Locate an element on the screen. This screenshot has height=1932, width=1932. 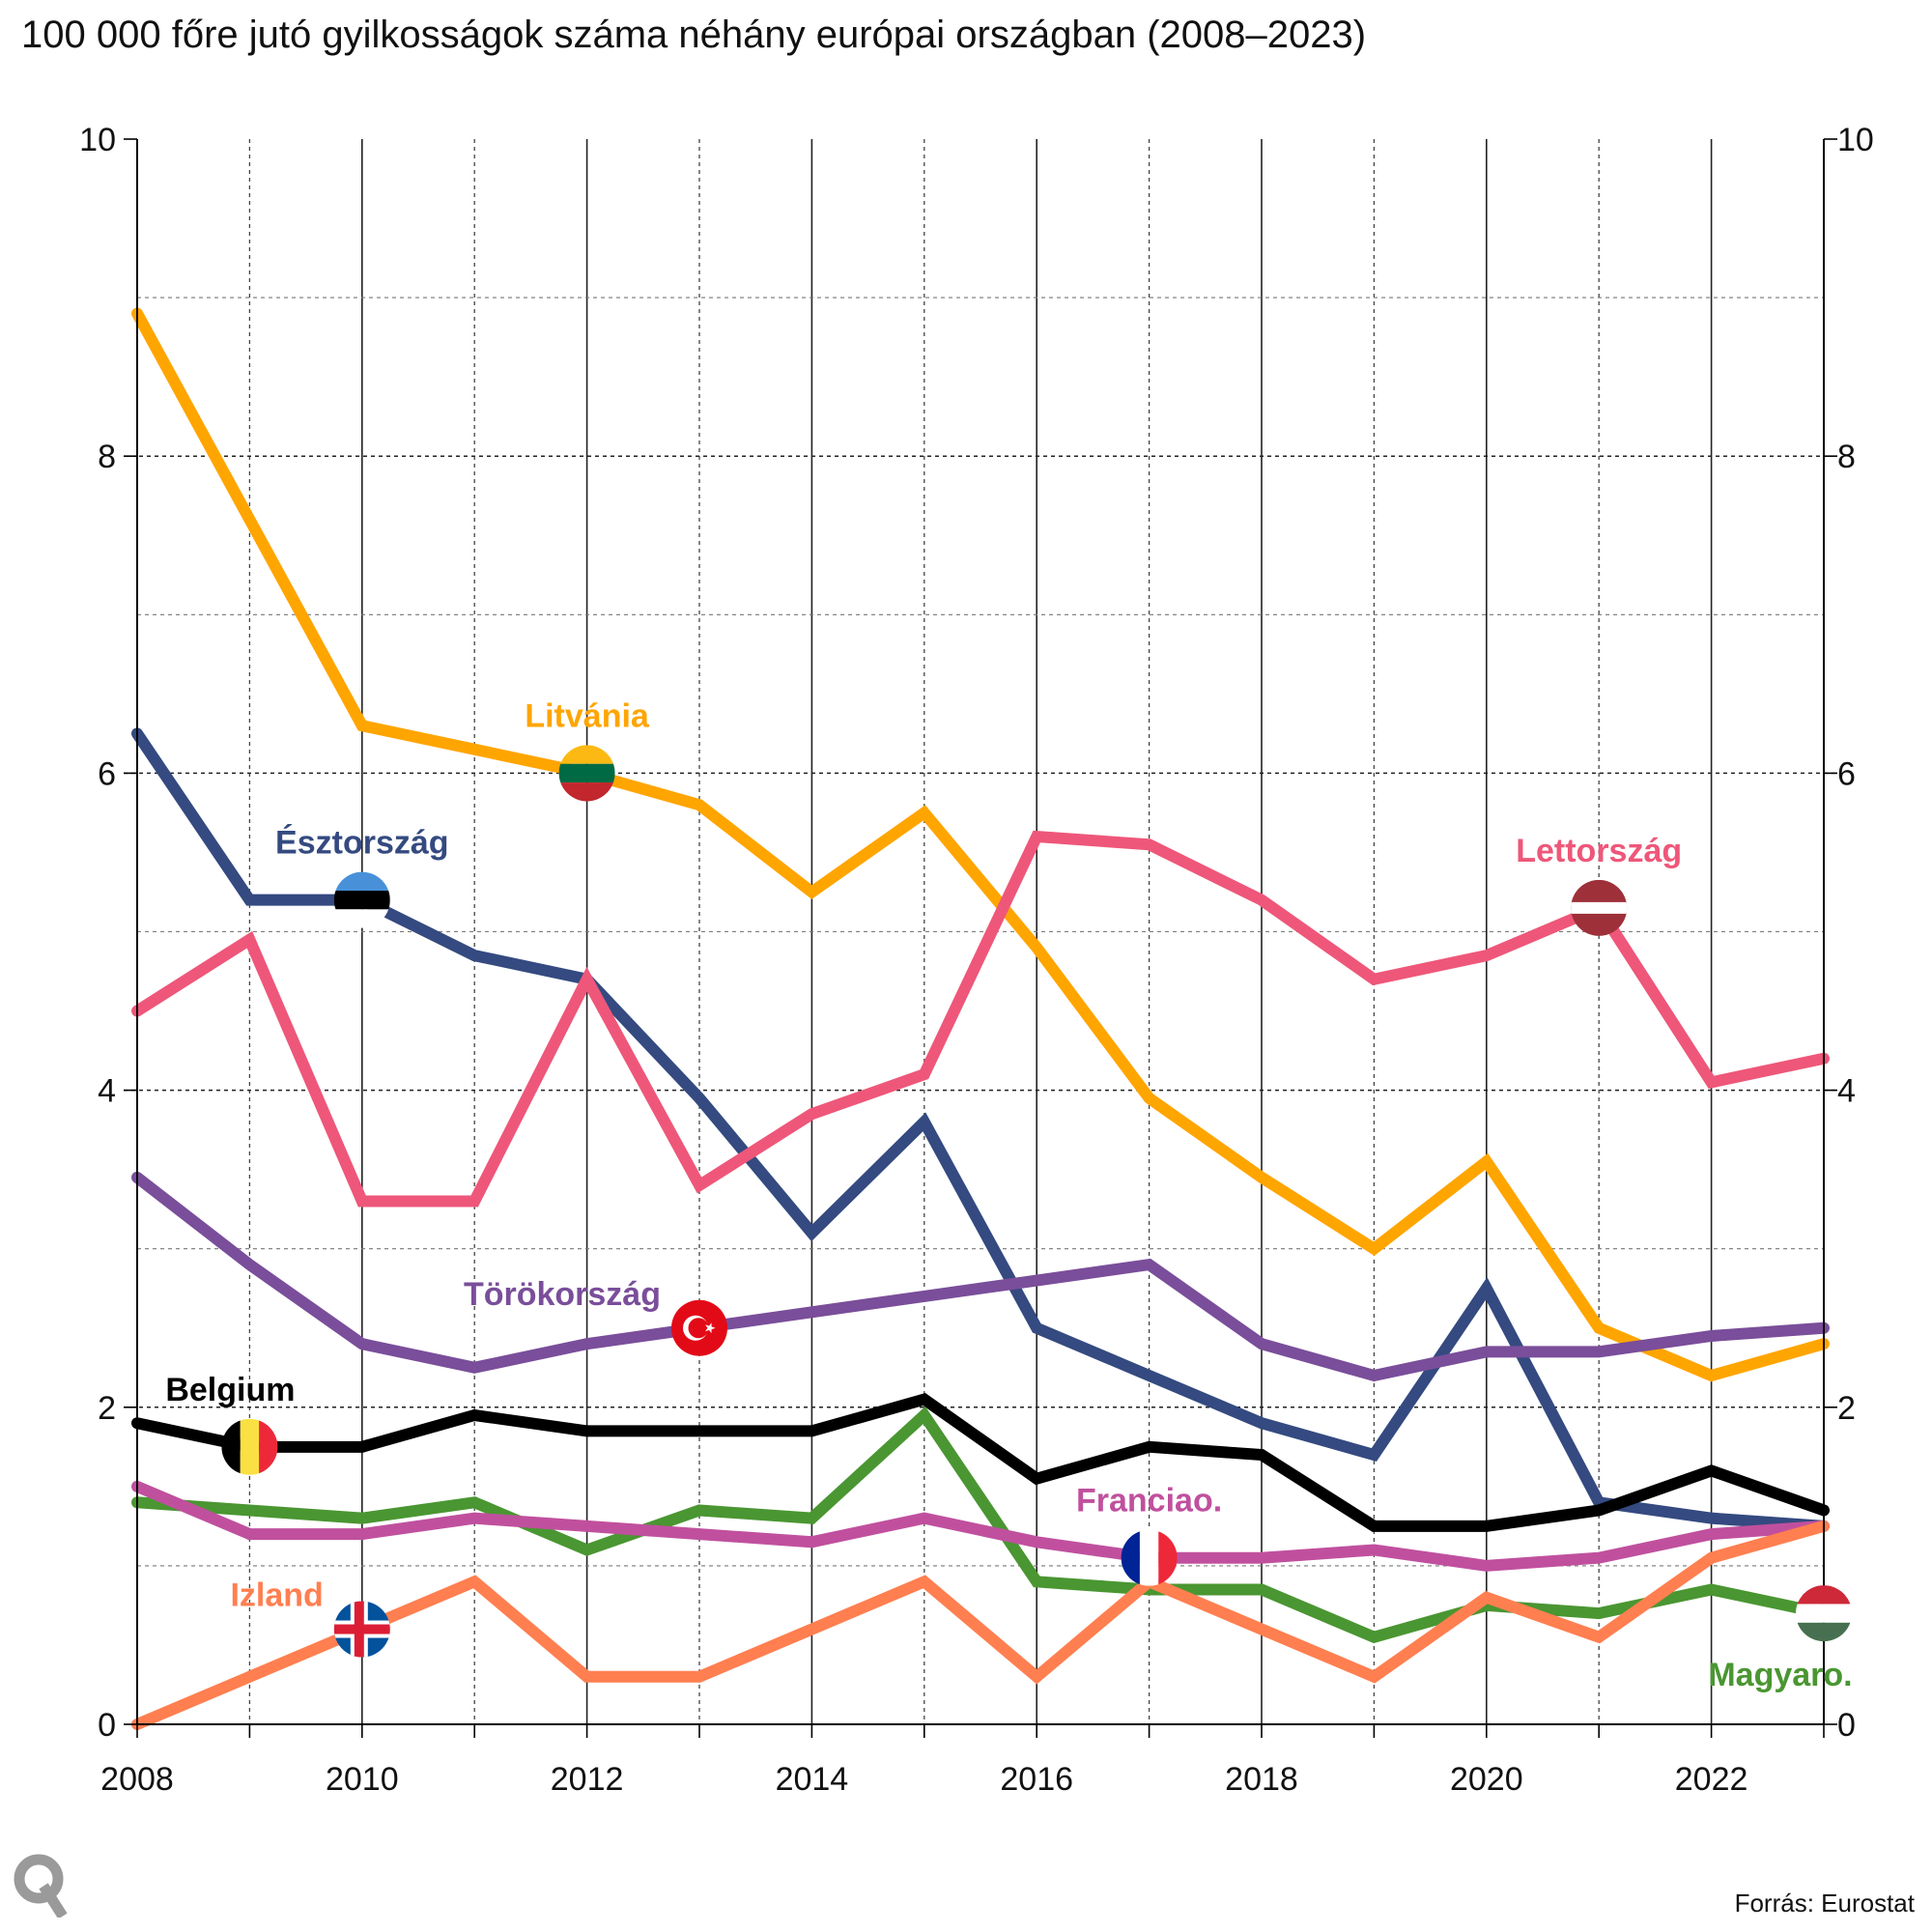
hungary-flag-icon is located at coordinates (1824, 1613).